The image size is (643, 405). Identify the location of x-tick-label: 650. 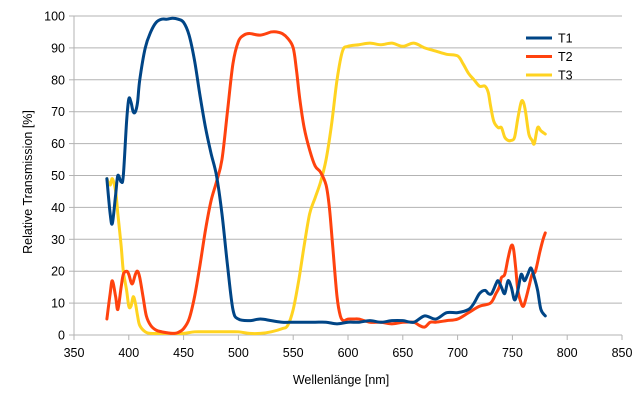
(402, 353).